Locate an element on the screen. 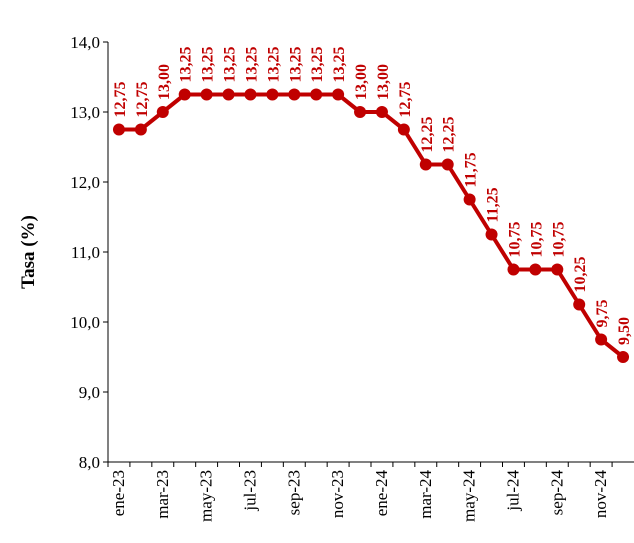  data-label: 11,25 is located at coordinates (493, 204).